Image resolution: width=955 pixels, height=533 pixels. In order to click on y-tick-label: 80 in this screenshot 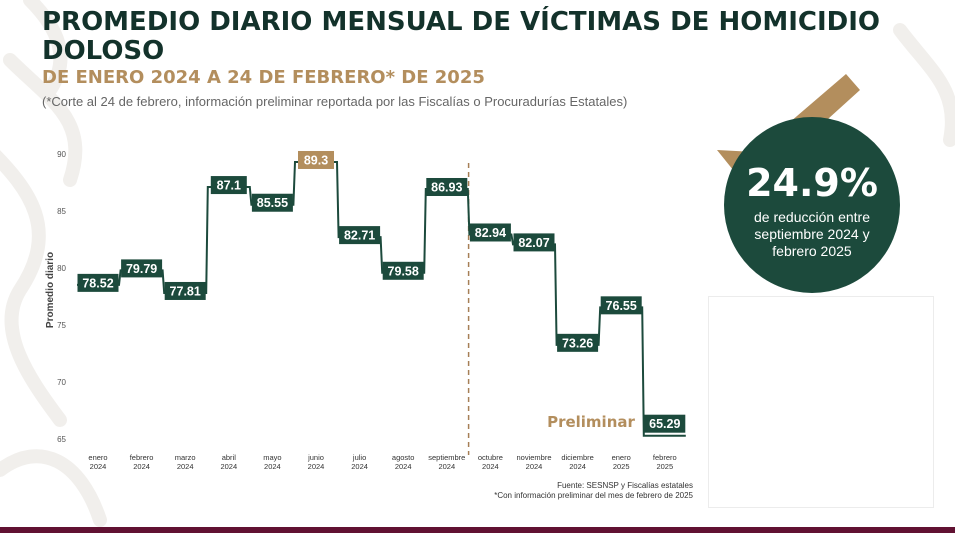, I will do `click(61, 268)`.